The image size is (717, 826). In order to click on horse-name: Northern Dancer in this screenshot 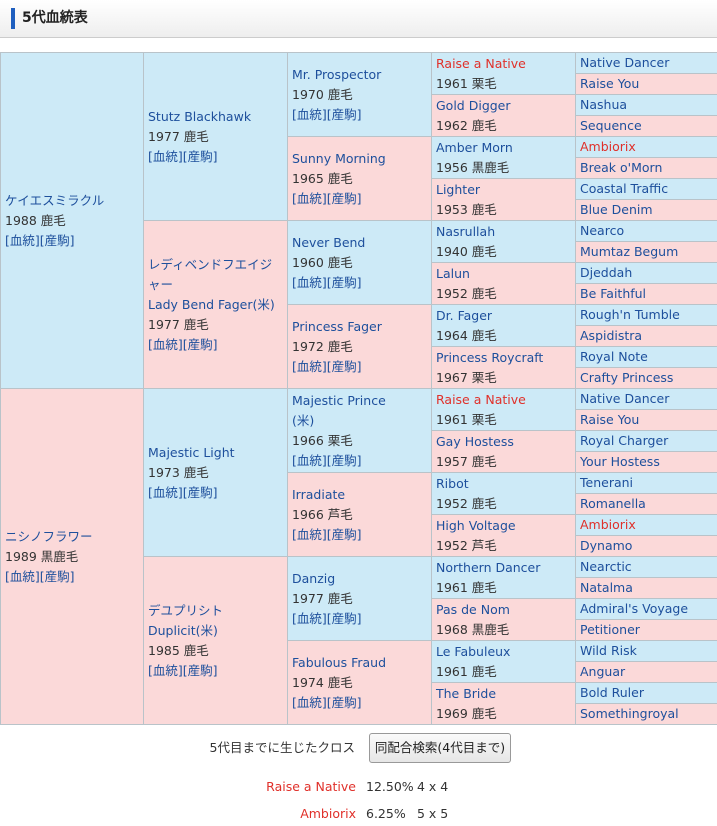, I will do `click(488, 567)`.